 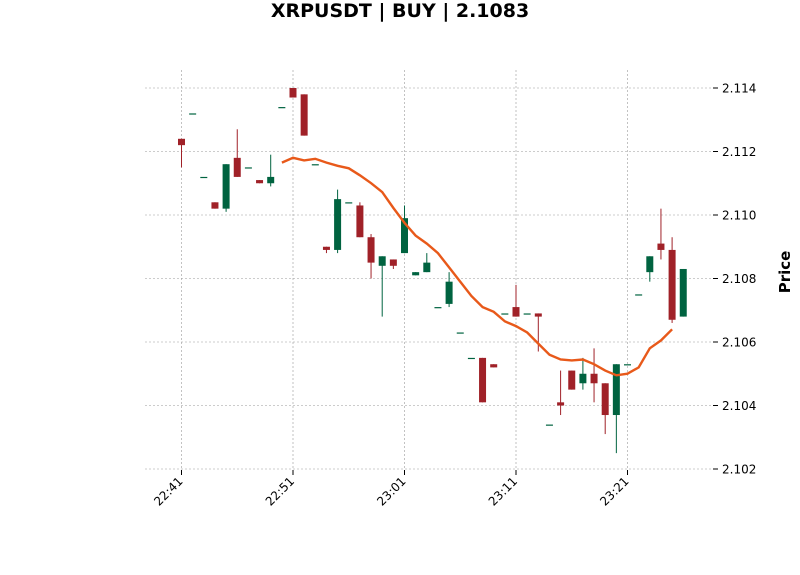 What do you see at coordinates (280, 491) in the screenshot?
I see `x-tick-label: 22:51` at bounding box center [280, 491].